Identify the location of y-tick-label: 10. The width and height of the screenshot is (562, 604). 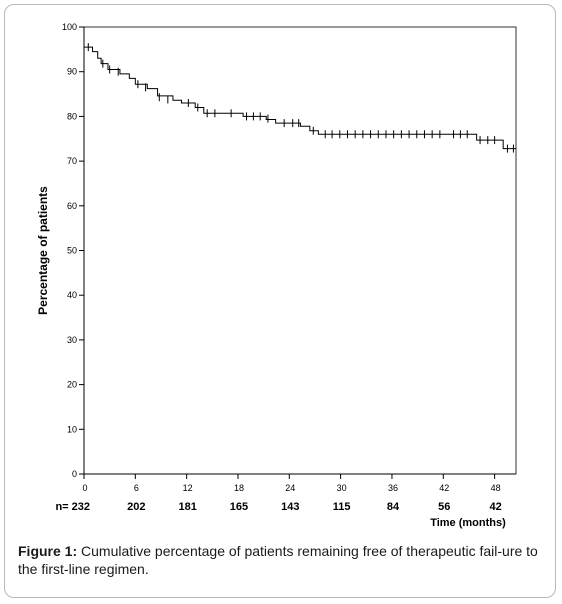
(72, 429).